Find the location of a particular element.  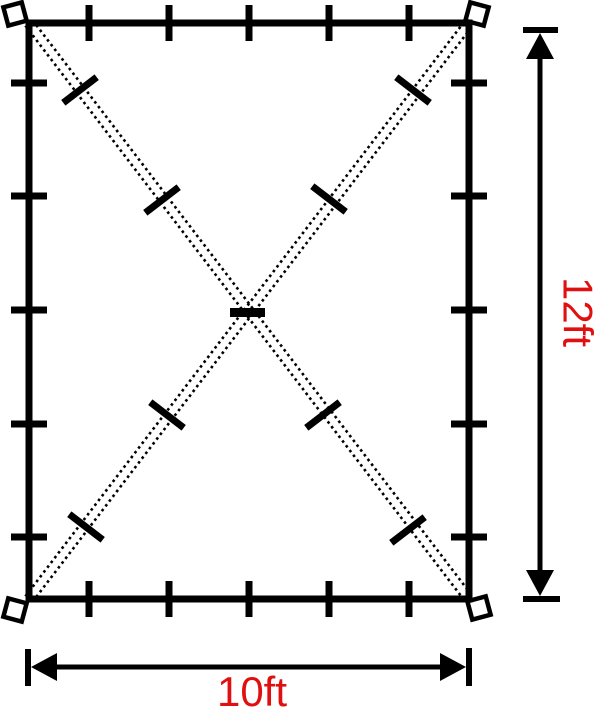

corner-loop-bottom-right is located at coordinates (479, 608).